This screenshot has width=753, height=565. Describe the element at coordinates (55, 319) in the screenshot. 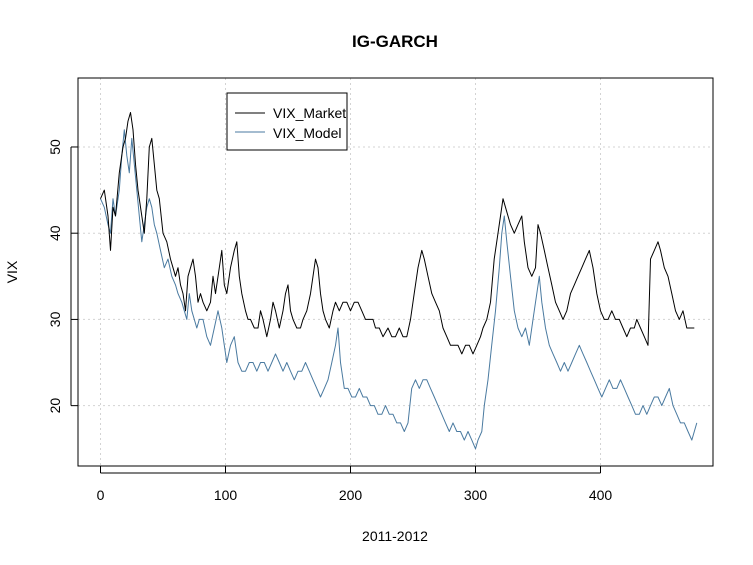

I see `y-tick-label: 30` at that location.